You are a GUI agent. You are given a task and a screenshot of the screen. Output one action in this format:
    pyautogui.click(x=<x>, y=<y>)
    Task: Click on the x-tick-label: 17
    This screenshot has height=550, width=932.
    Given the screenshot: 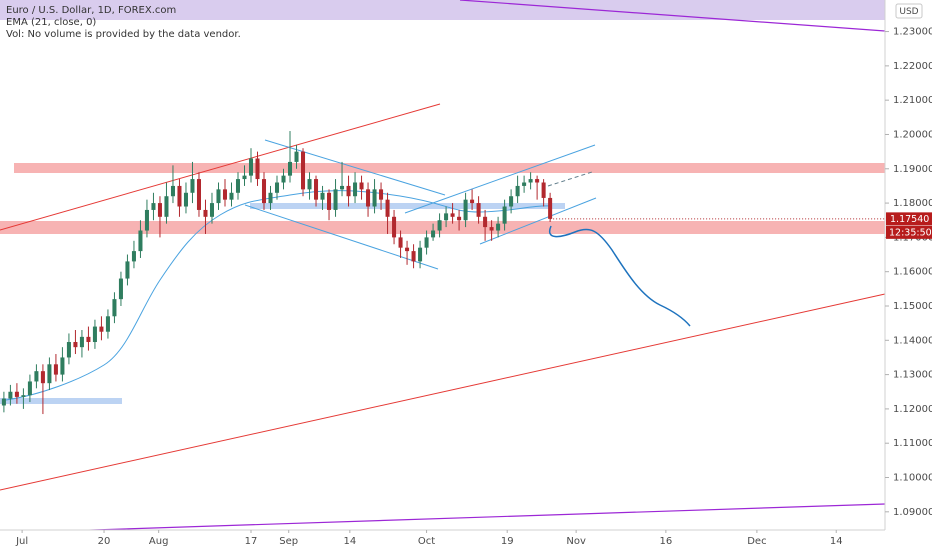 What is the action you would take?
    pyautogui.click(x=251, y=541)
    